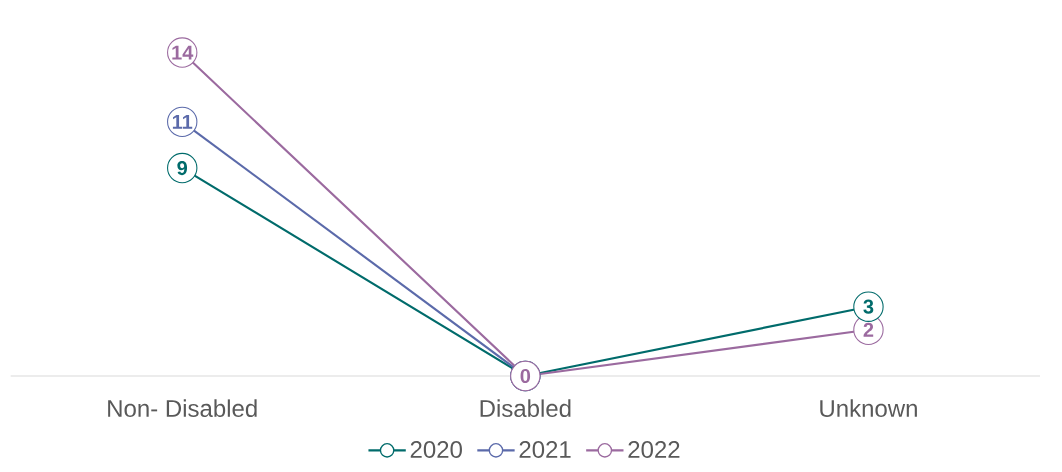 This screenshot has width=1062, height=472. What do you see at coordinates (525, 376) in the screenshot?
I see `data-label: 0` at bounding box center [525, 376].